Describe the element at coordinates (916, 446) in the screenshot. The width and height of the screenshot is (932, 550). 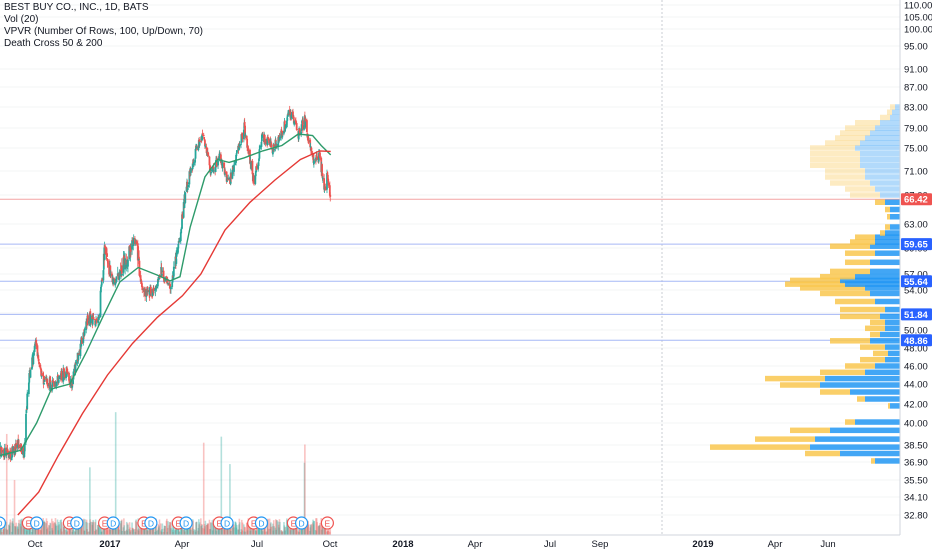
I see `y-tick-label: 38.50` at that location.